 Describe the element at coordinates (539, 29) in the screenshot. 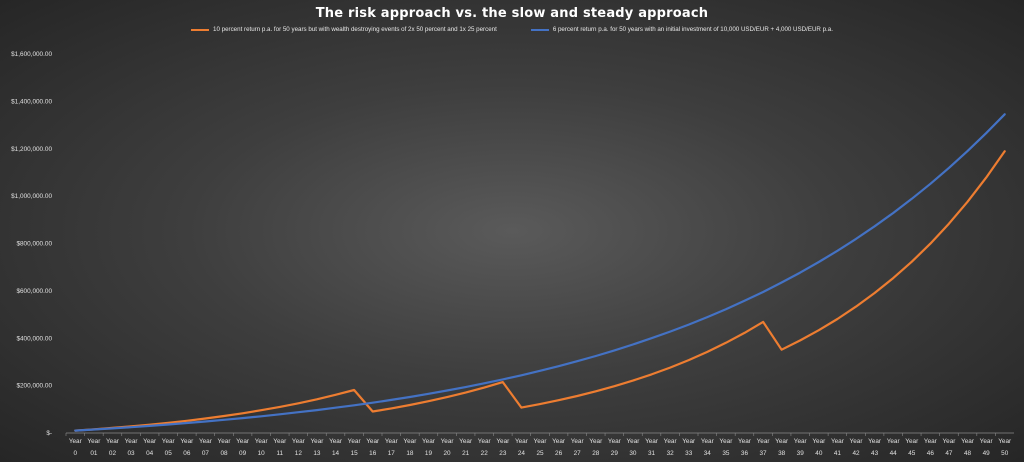

I see `legend-swatch-steady` at that location.